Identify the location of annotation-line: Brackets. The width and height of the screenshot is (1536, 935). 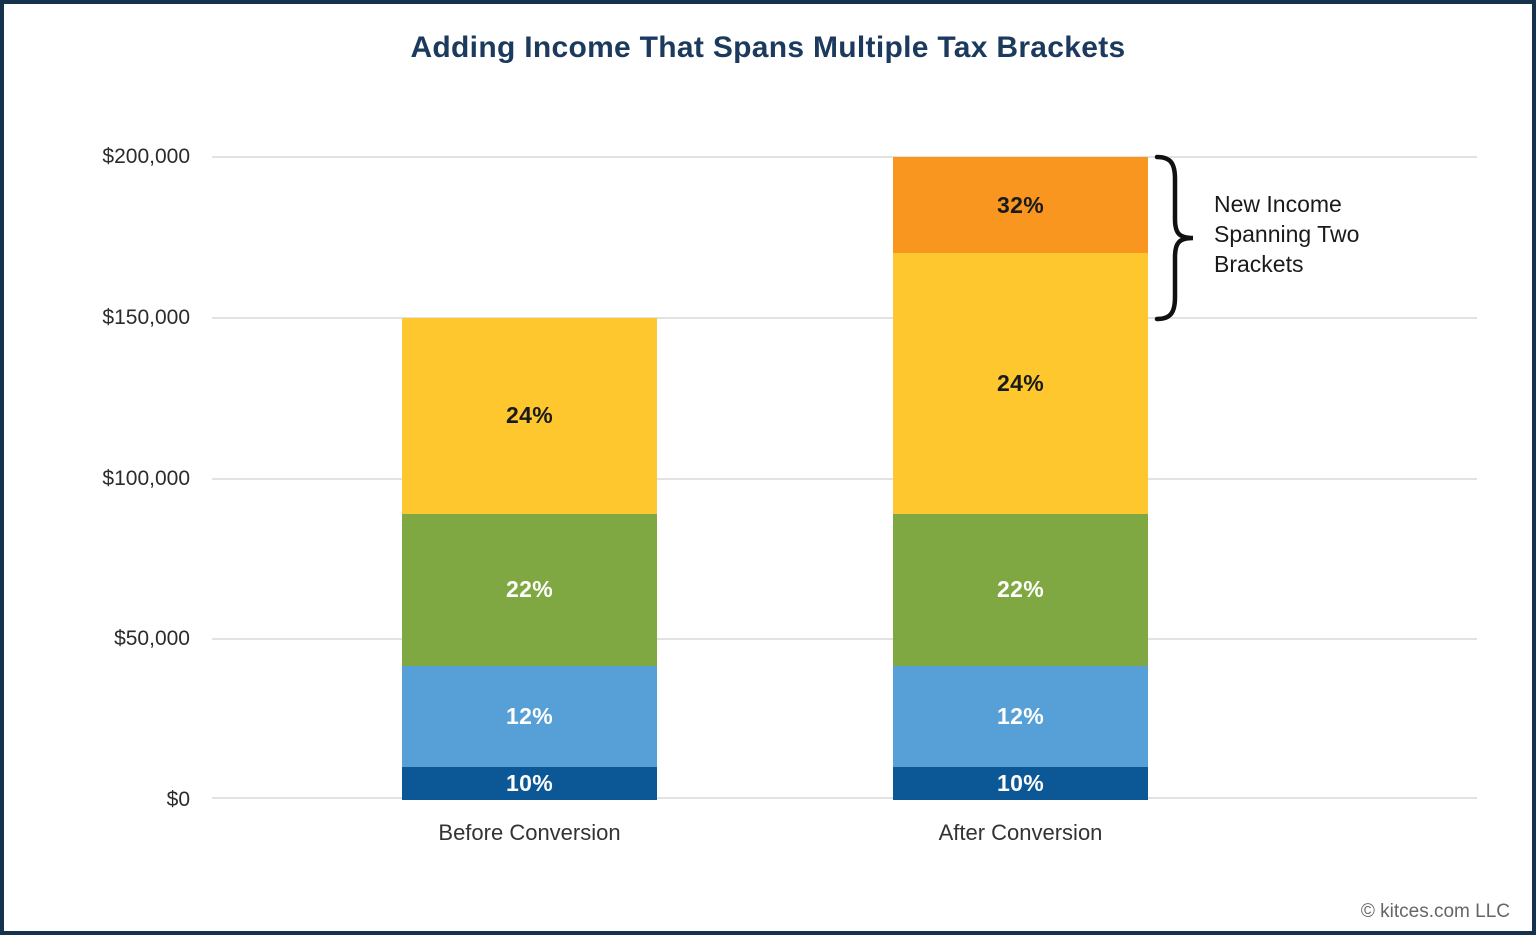
(1259, 264).